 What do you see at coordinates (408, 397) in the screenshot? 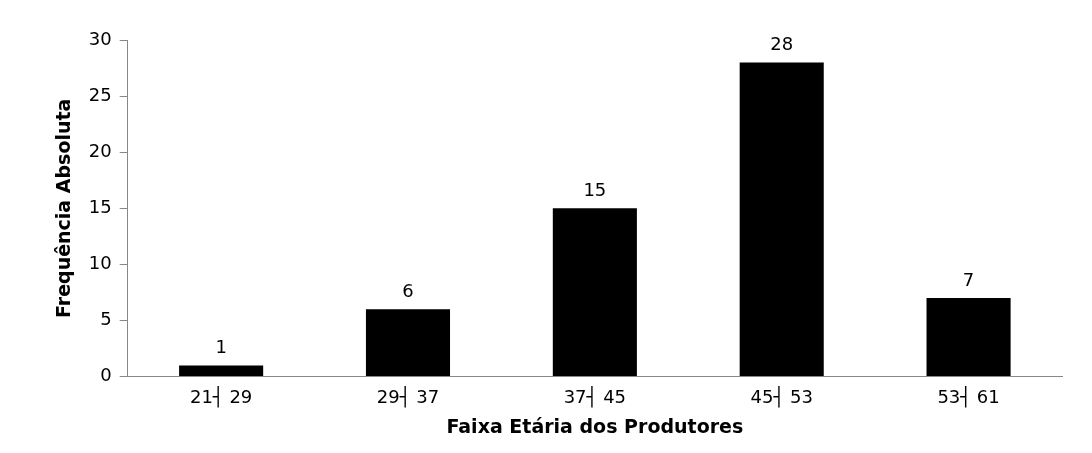
I see `x-tick-label: 29┤ 37` at bounding box center [408, 397].